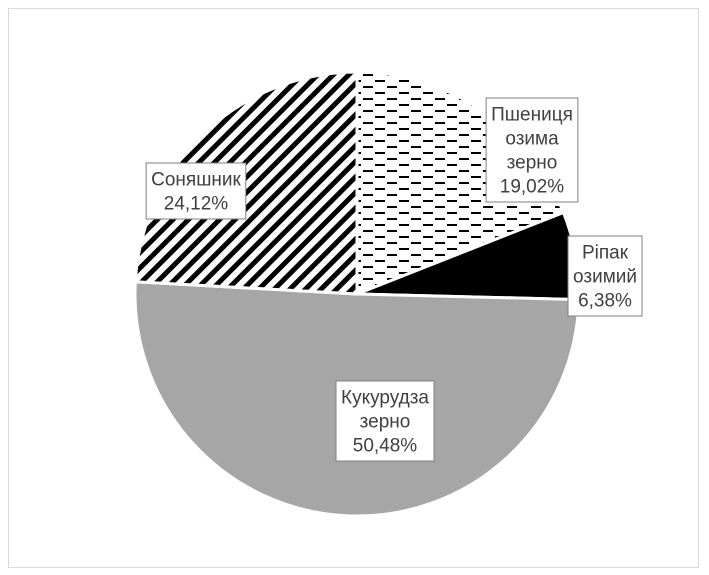 This screenshot has height=575, width=709. I want to click on data-label-line: озима, so click(532, 139).